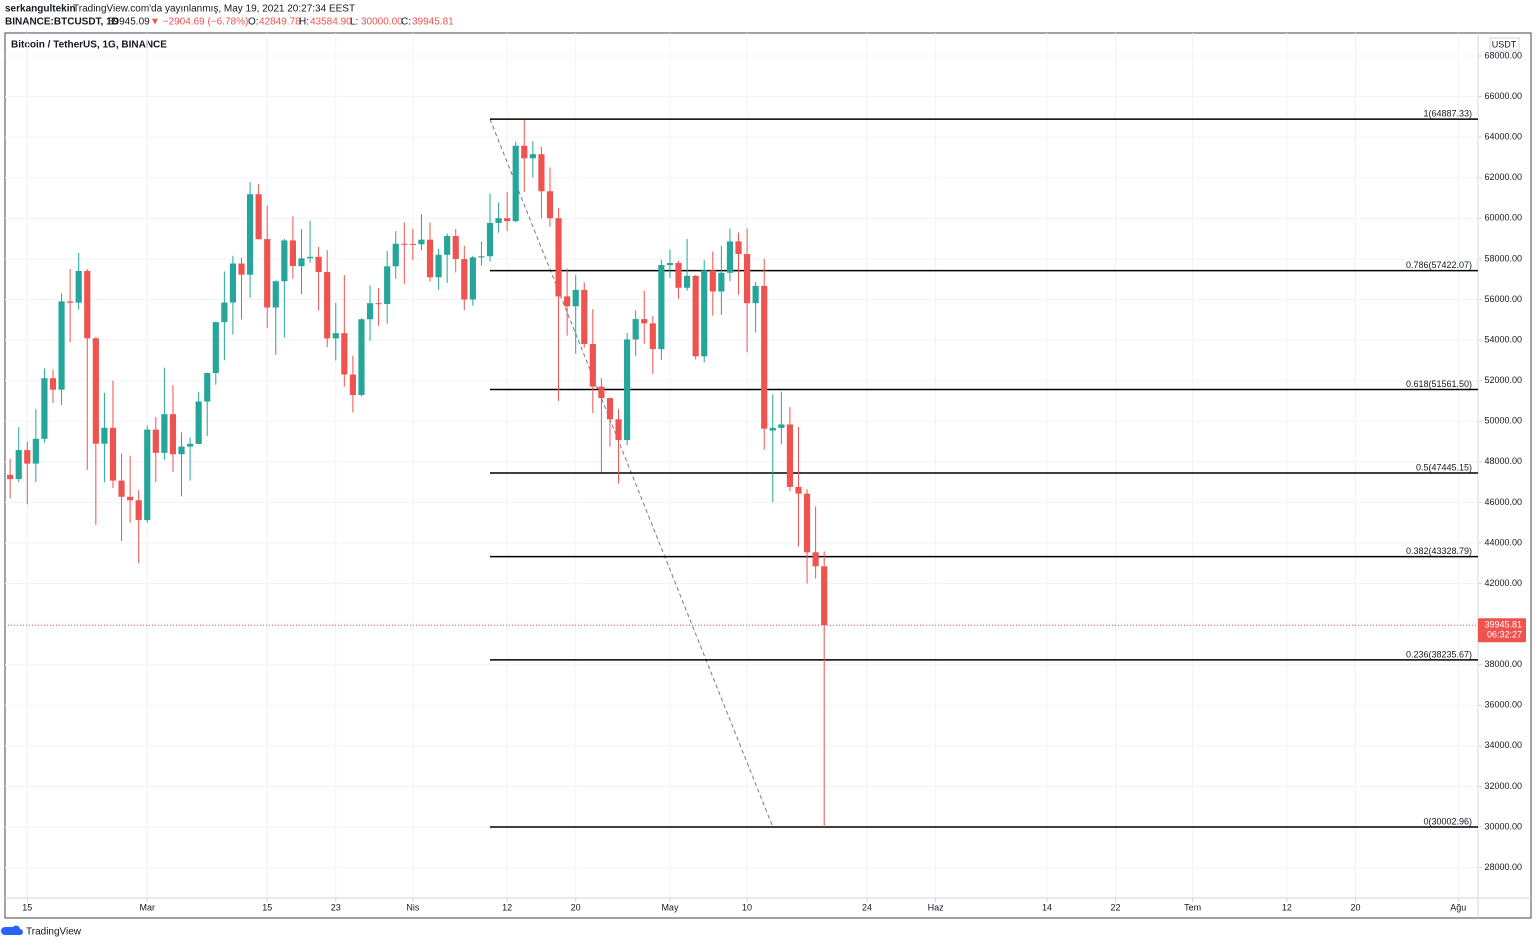 This screenshot has width=1536, height=946. I want to click on currency-box, so click(1504, 44).